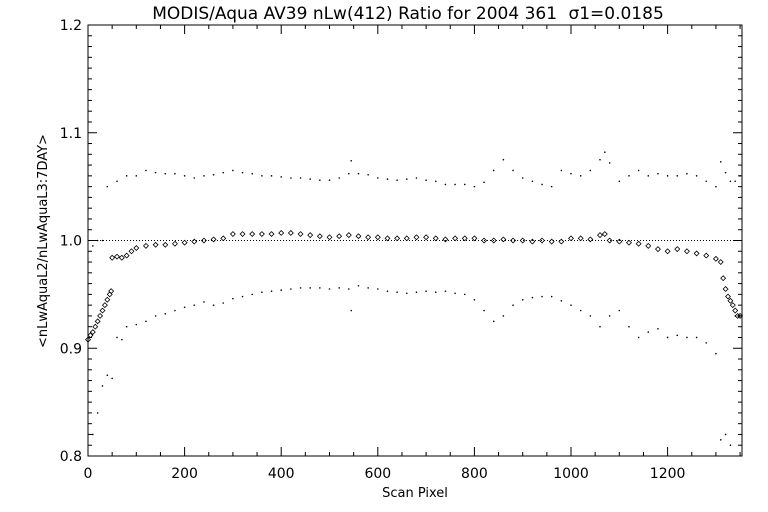 Image resolution: width=768 pixels, height=512 pixels. Describe the element at coordinates (71, 134) in the screenshot. I see `y-tick-label: 1.1` at that location.